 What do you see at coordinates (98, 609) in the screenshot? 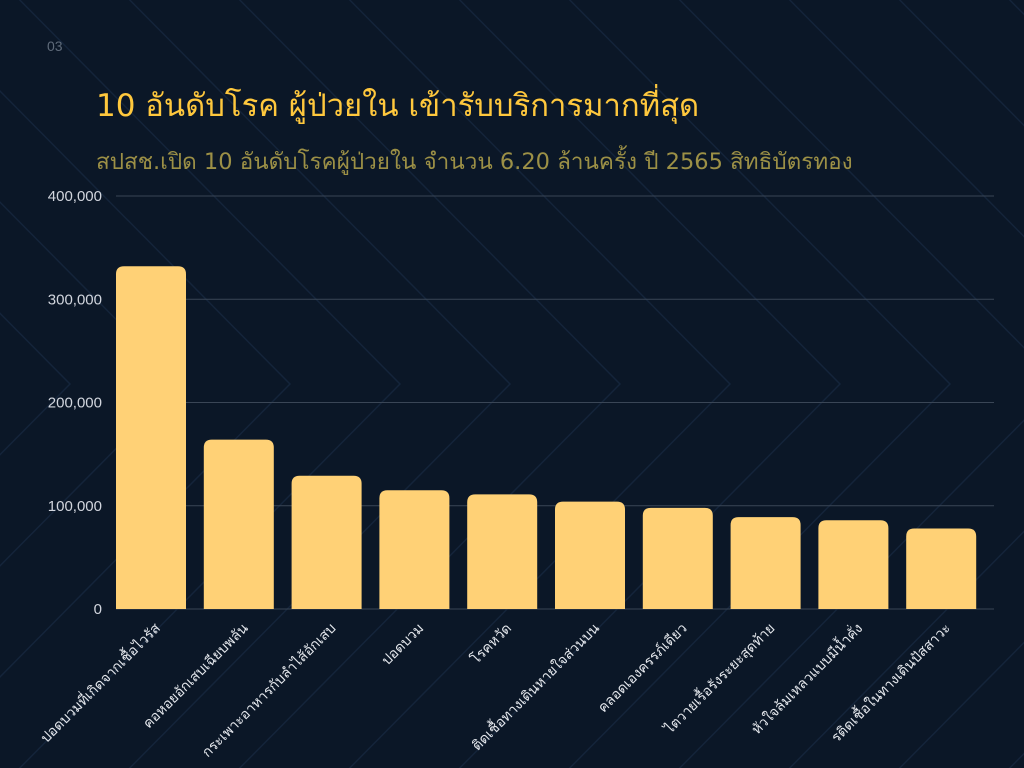
I see `y-tick-label: 0` at bounding box center [98, 609].